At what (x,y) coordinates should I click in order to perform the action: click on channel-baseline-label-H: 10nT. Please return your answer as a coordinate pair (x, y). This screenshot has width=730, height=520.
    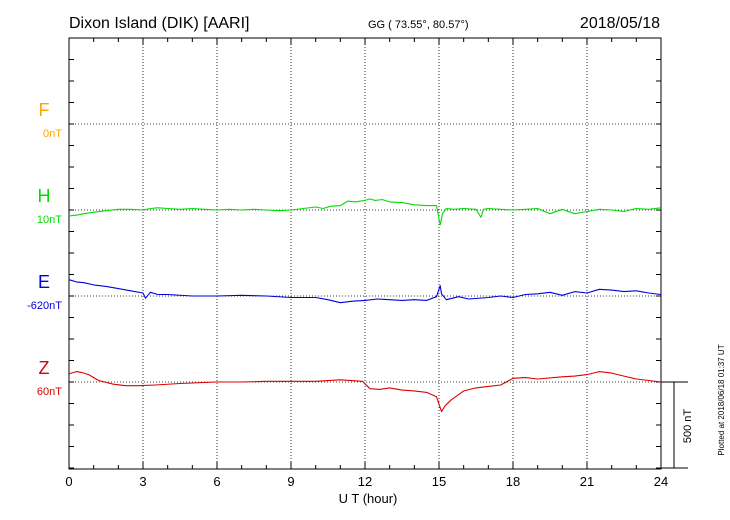
    Looking at the image, I should click on (49, 220).